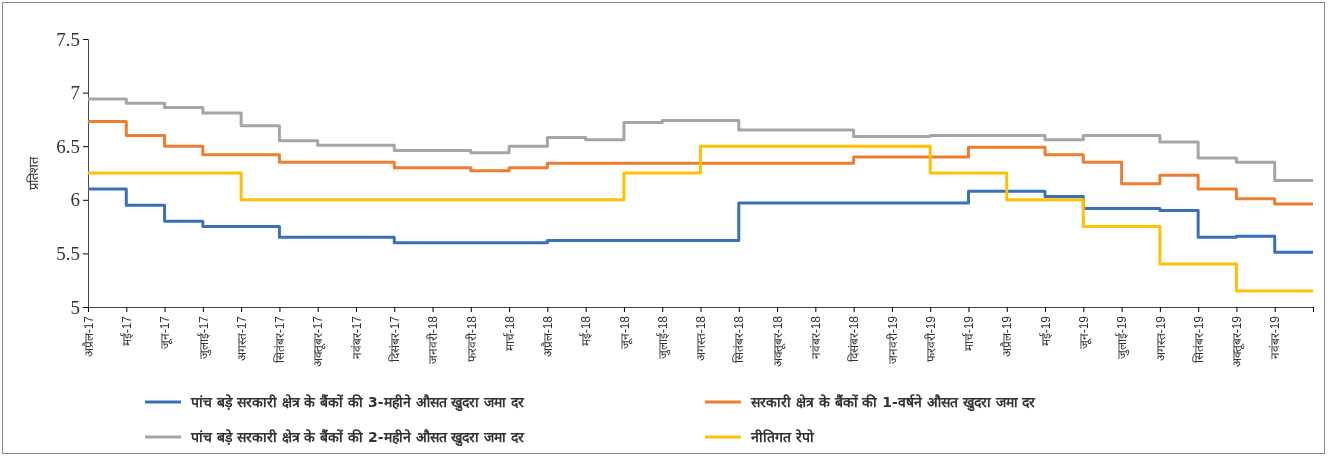 The height and width of the screenshot is (458, 1329). I want to click on x-tick-label: मार्च-19, so click(969, 333).